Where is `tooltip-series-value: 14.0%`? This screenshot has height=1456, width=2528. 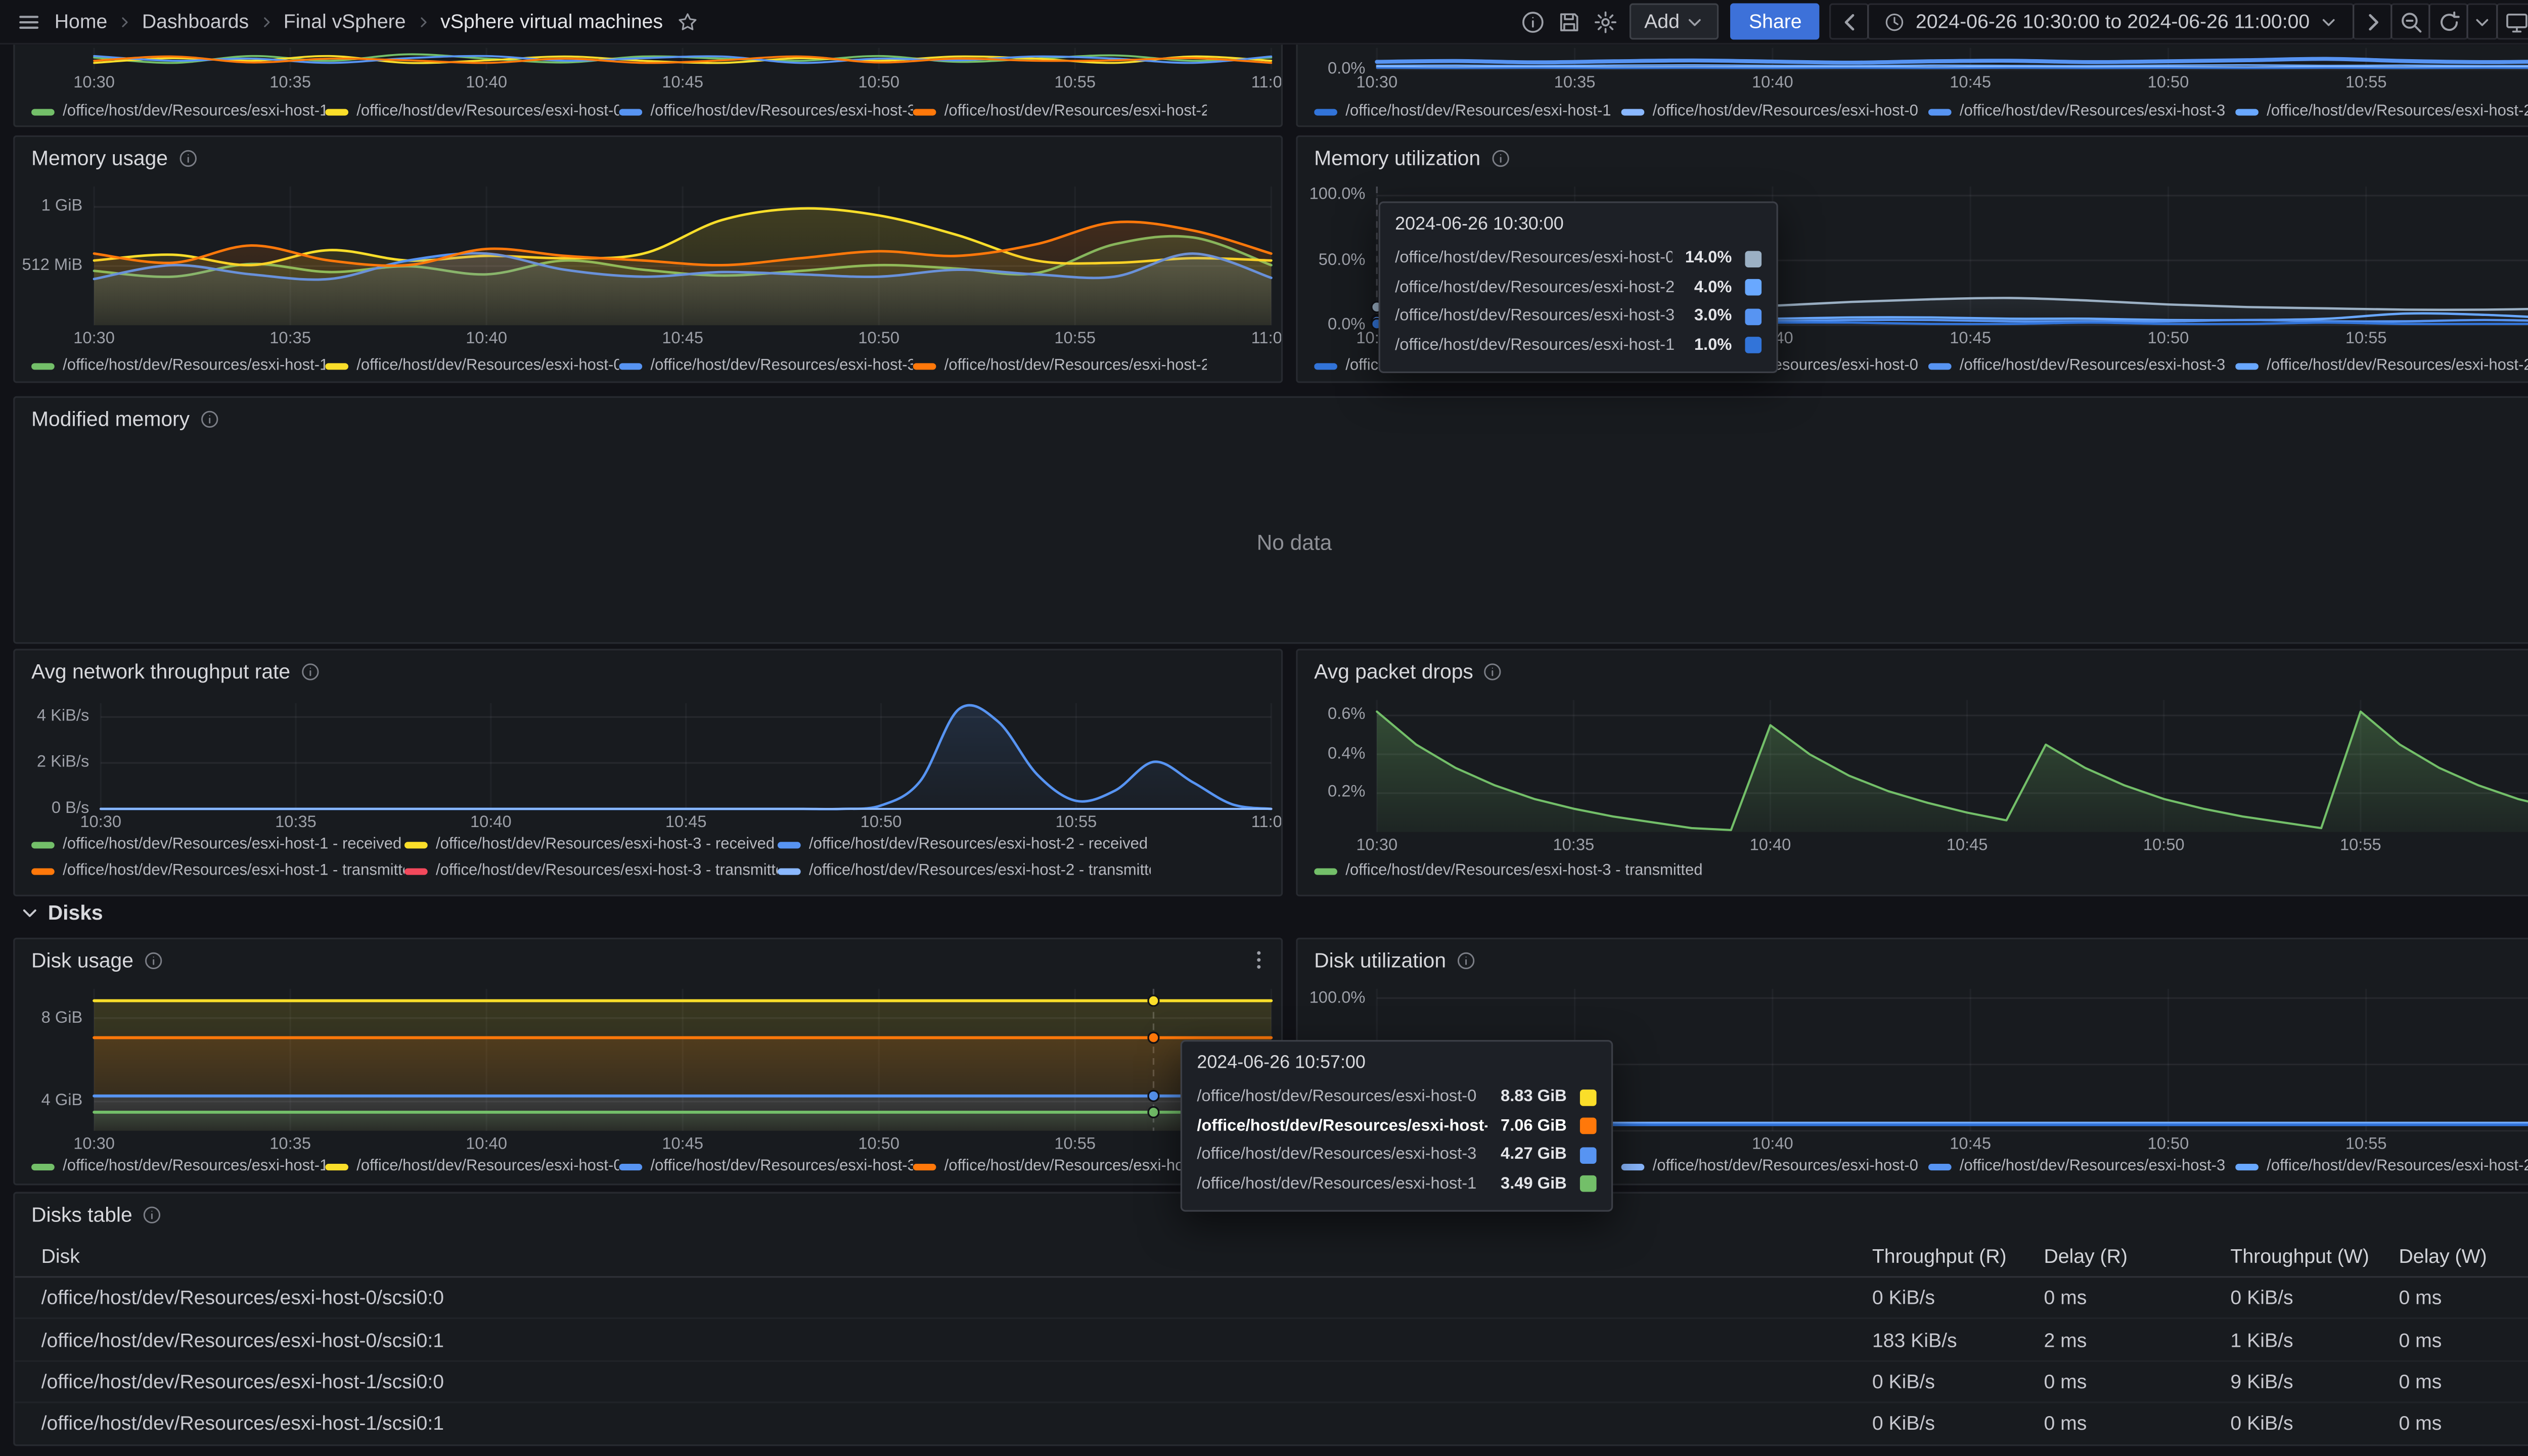 tooltip-series-value: 14.0% is located at coordinates (1709, 258).